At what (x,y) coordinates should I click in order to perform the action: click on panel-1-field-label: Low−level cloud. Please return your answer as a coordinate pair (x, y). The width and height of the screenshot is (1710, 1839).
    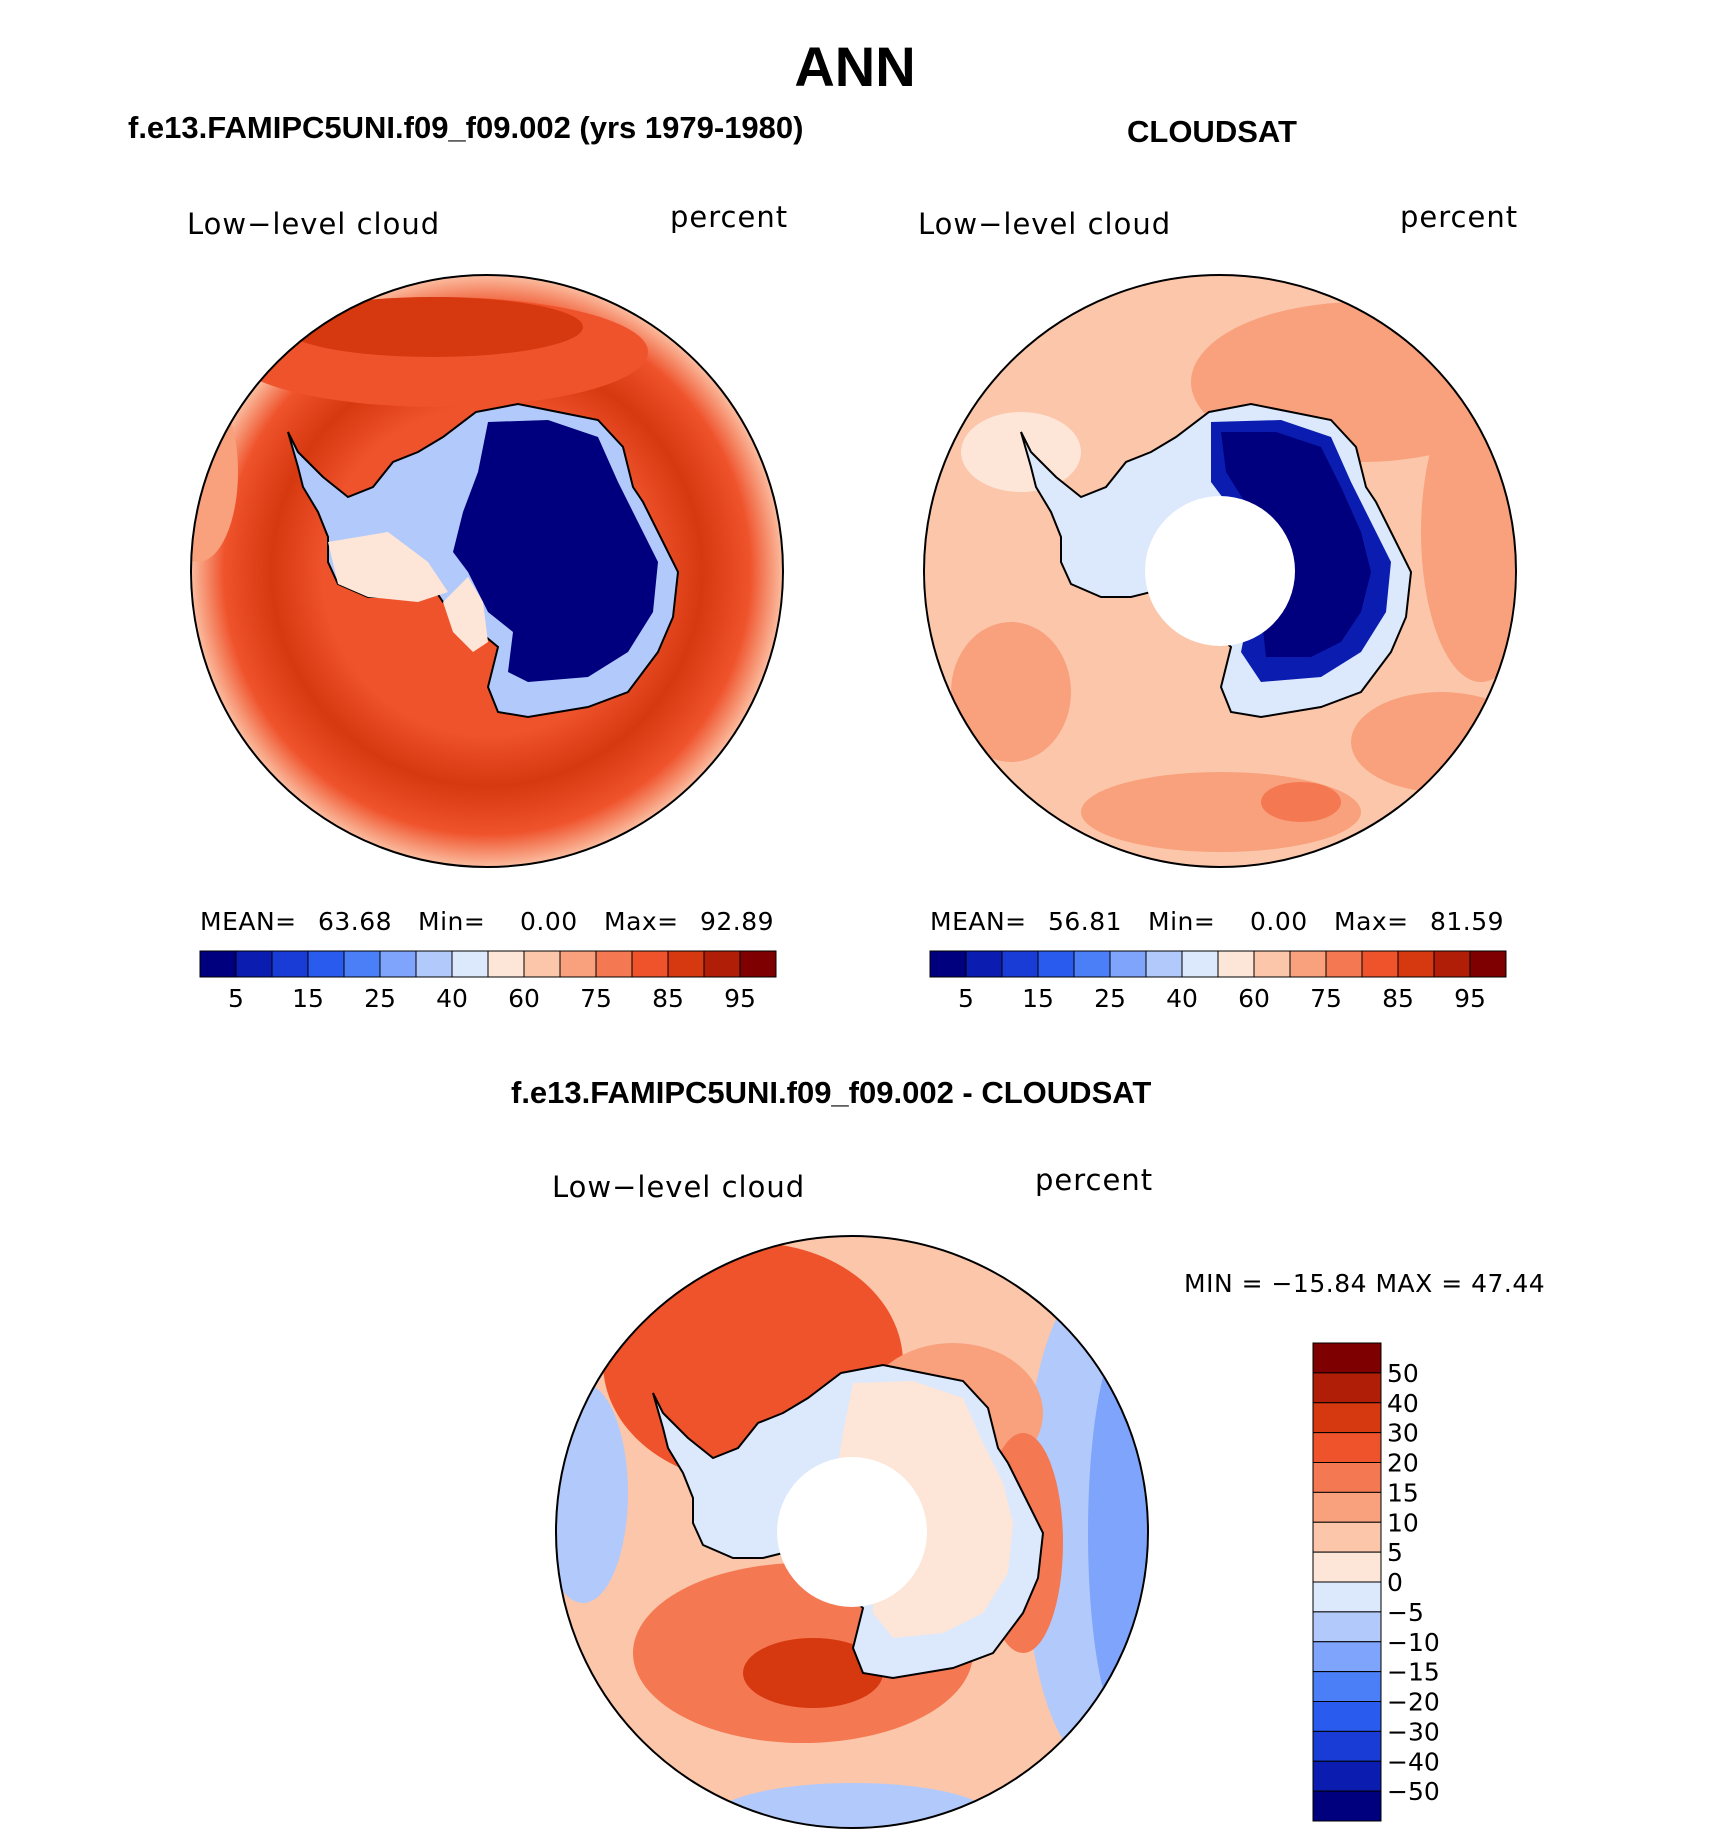
    Looking at the image, I should click on (314, 224).